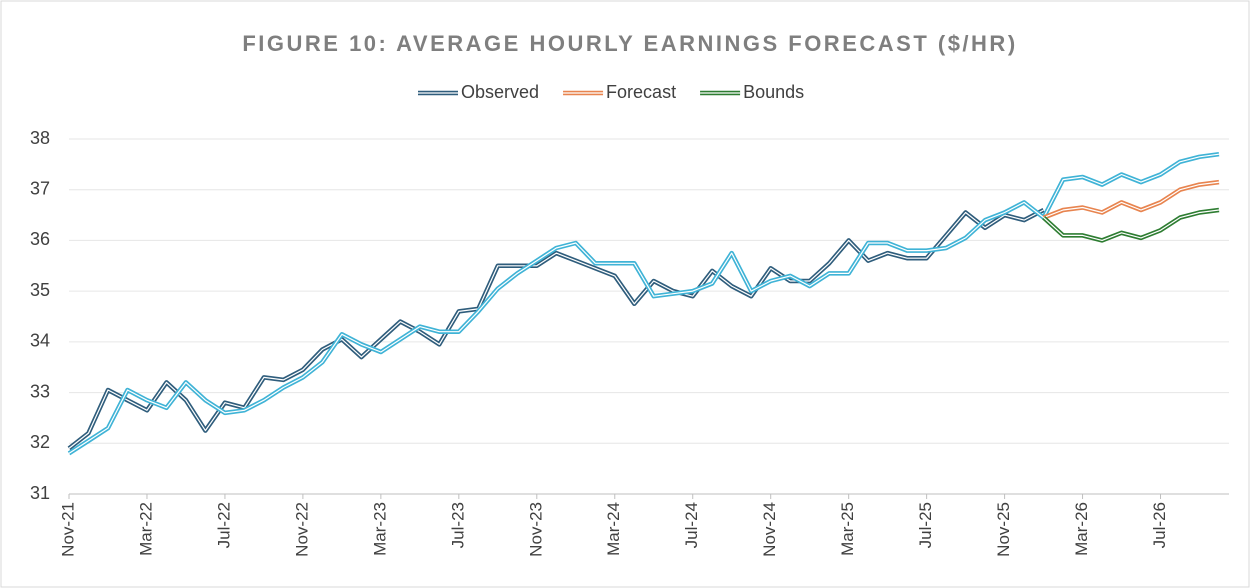  Describe the element at coordinates (1003, 529) in the screenshot. I see `x-tick-label: Nov-25` at that location.